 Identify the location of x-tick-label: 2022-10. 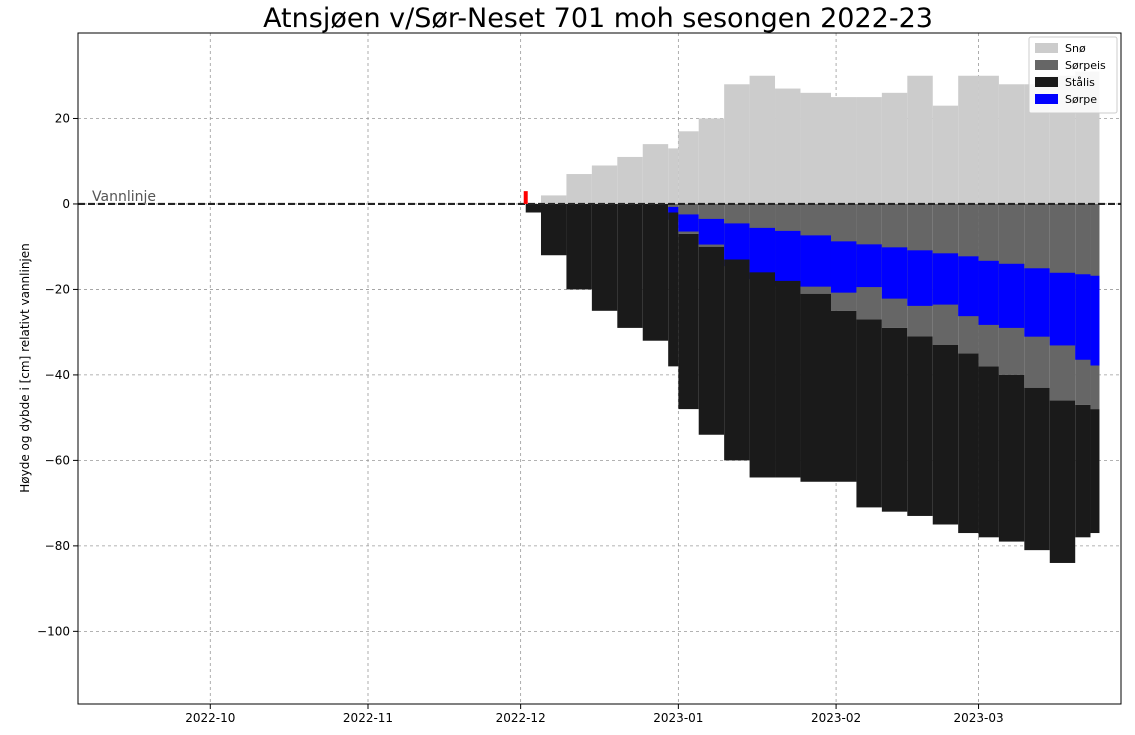
(210, 718).